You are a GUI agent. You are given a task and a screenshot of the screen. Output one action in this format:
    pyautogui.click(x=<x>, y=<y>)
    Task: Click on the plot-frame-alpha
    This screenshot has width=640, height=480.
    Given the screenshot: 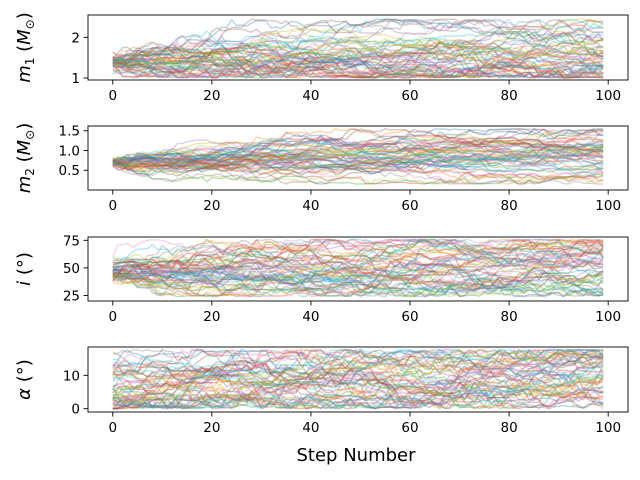 What is the action you would take?
    pyautogui.click(x=358, y=379)
    